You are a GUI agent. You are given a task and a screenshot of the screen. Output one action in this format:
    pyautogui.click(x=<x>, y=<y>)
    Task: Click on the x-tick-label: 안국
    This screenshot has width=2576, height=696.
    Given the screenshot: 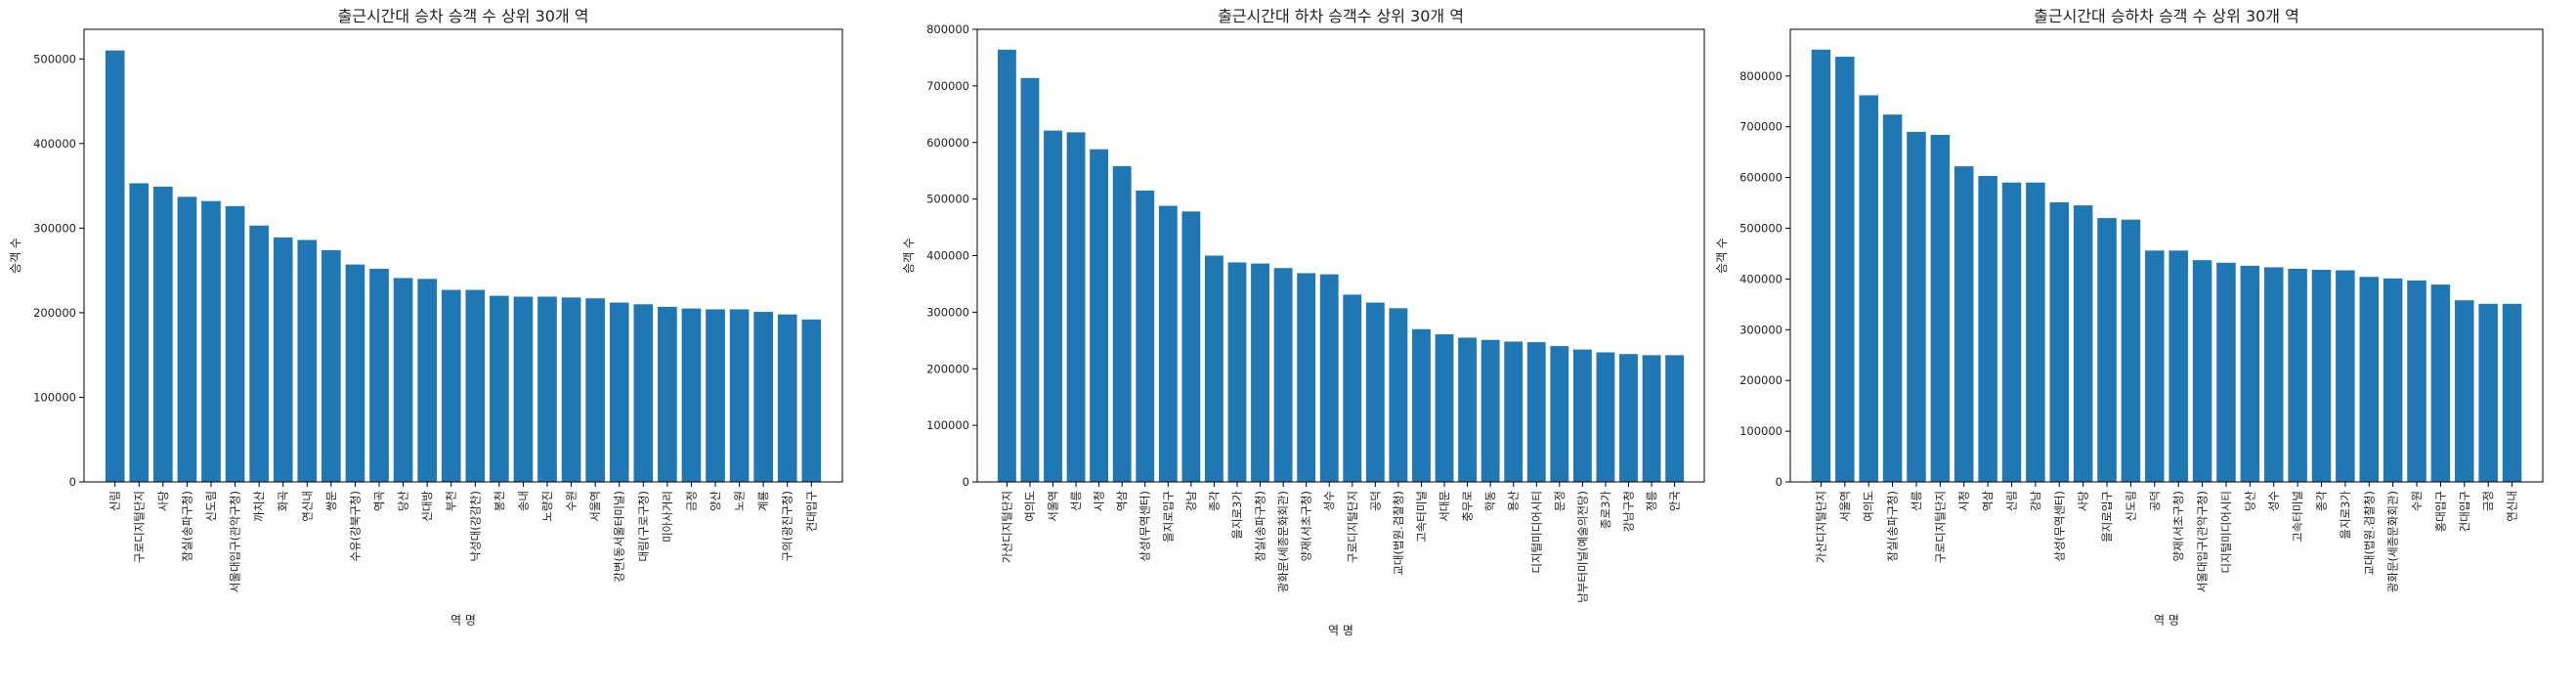 What is the action you would take?
    pyautogui.click(x=1675, y=501)
    